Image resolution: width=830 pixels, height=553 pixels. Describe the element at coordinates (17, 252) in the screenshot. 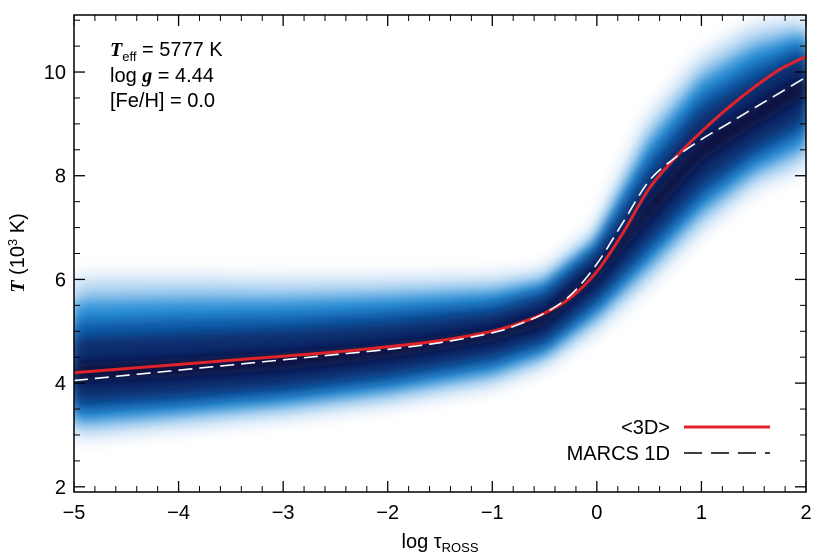

I see `y-axis-title: T (103 K)` at that location.